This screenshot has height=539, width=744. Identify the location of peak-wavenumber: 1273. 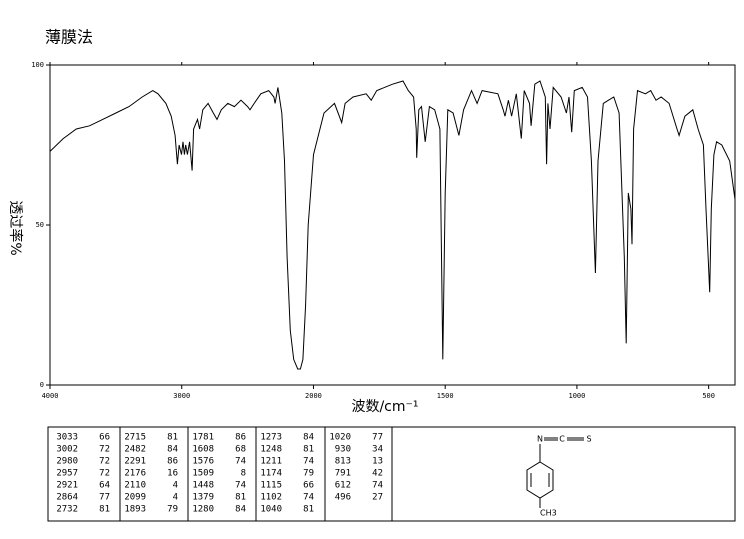
(271, 438).